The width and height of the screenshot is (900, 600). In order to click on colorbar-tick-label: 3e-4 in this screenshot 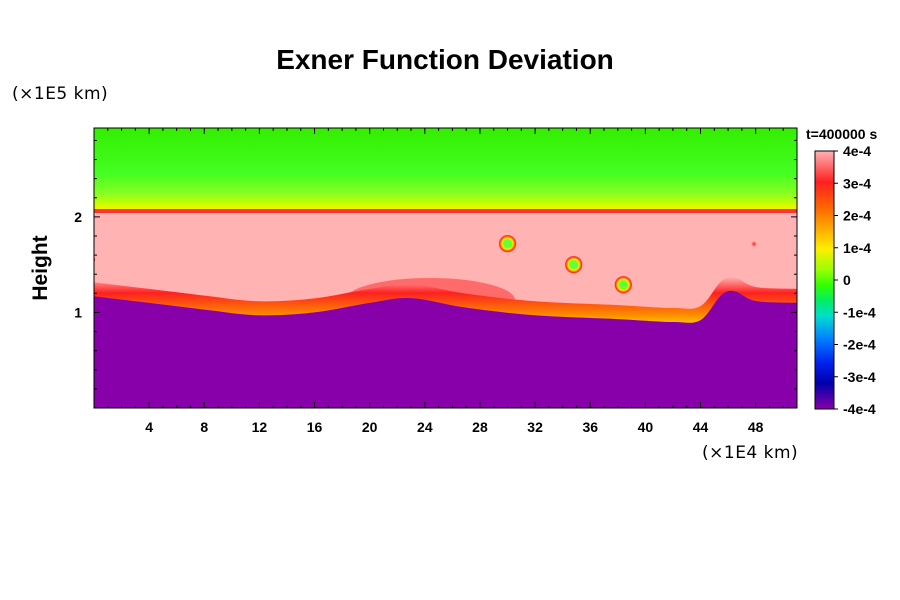, I will do `click(857, 183)`.